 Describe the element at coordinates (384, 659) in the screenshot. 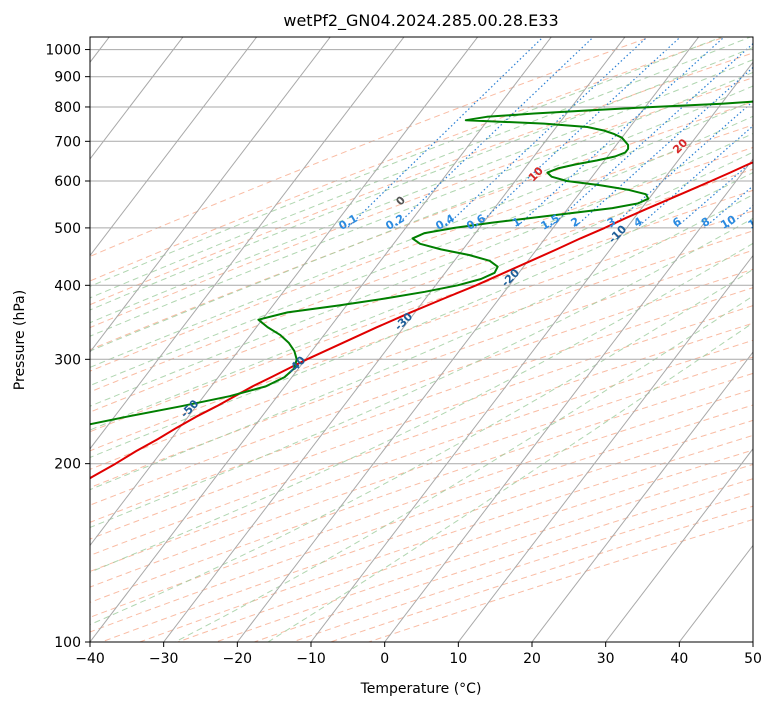

I see `x-tick-label: 0` at that location.